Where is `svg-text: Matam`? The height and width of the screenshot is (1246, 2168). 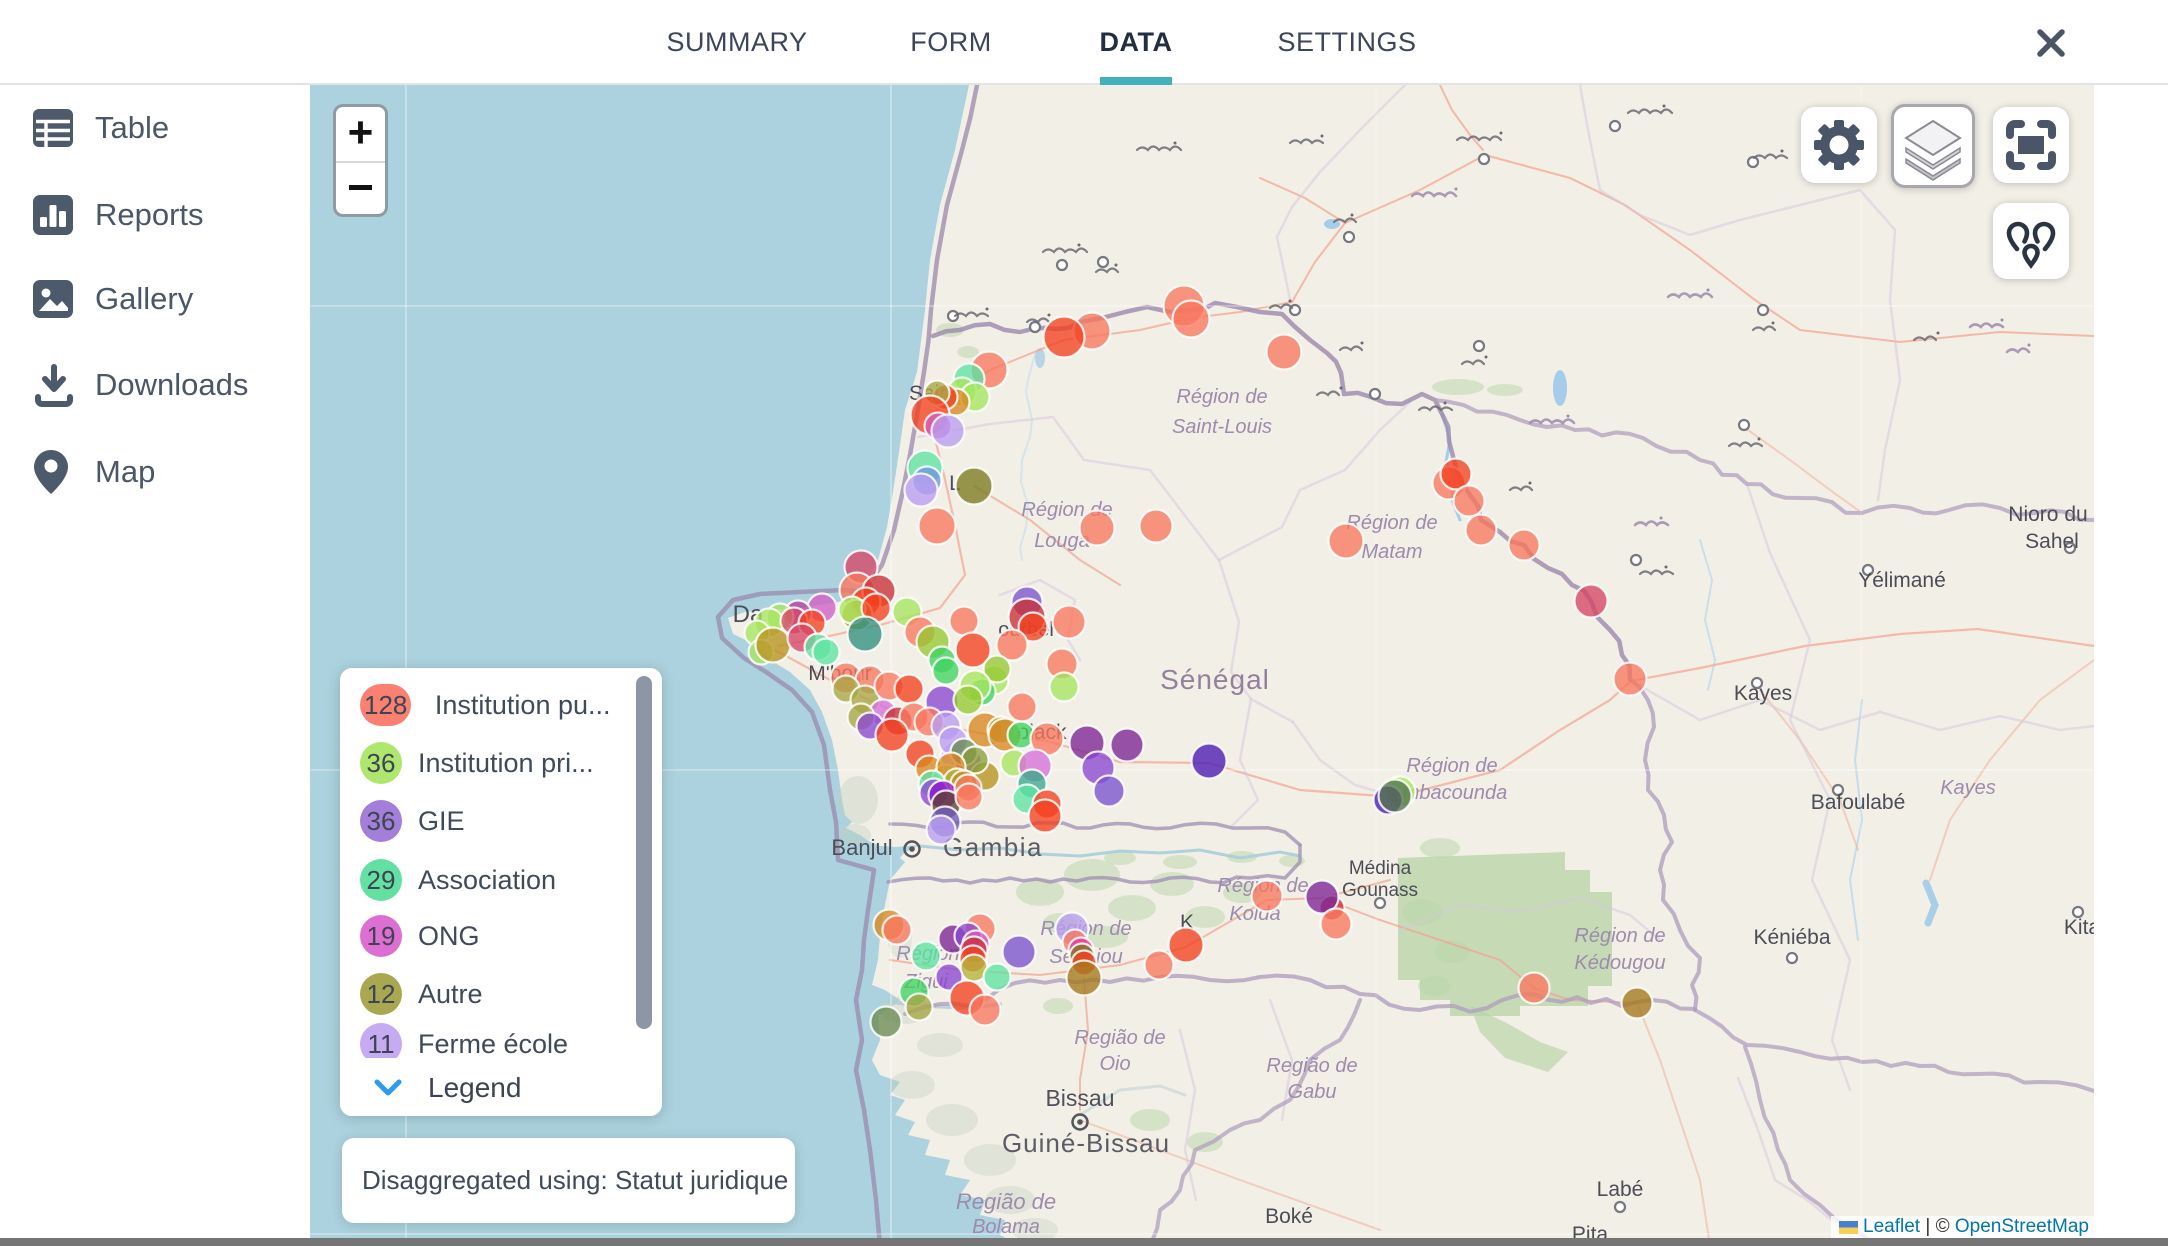
svg-text: Matam is located at coordinates (1391, 552).